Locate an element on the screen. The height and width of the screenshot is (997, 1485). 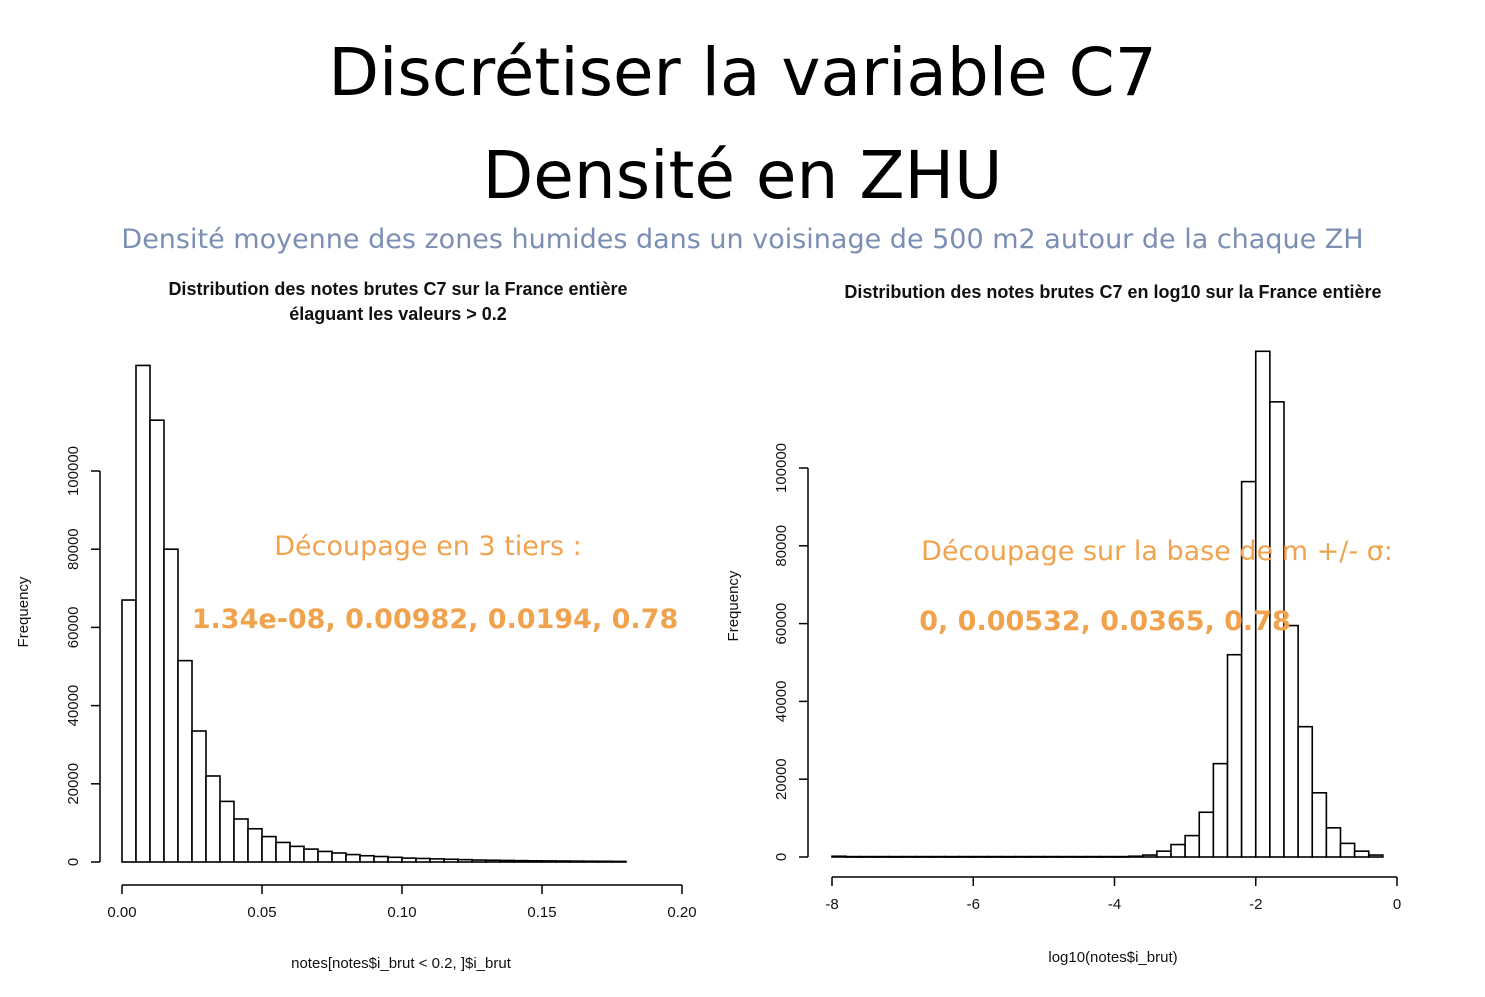
left-x-tick-label: 0.05 is located at coordinates (261, 912).